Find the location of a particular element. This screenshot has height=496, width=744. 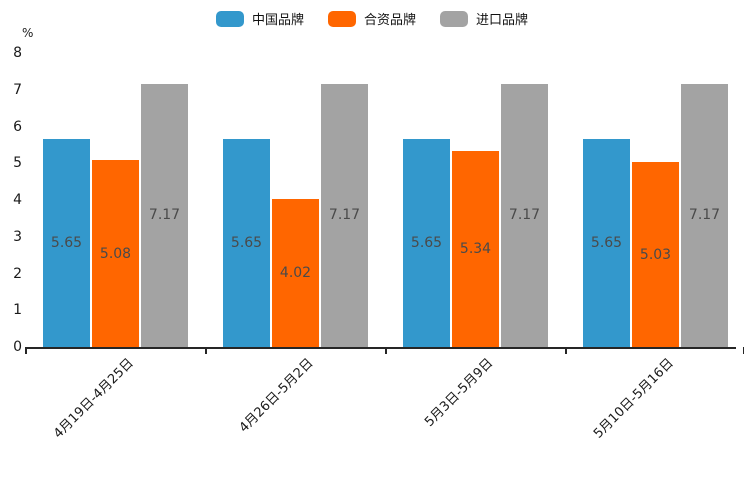

bar-中国品牌-3: 5.65 is located at coordinates (426, 243).